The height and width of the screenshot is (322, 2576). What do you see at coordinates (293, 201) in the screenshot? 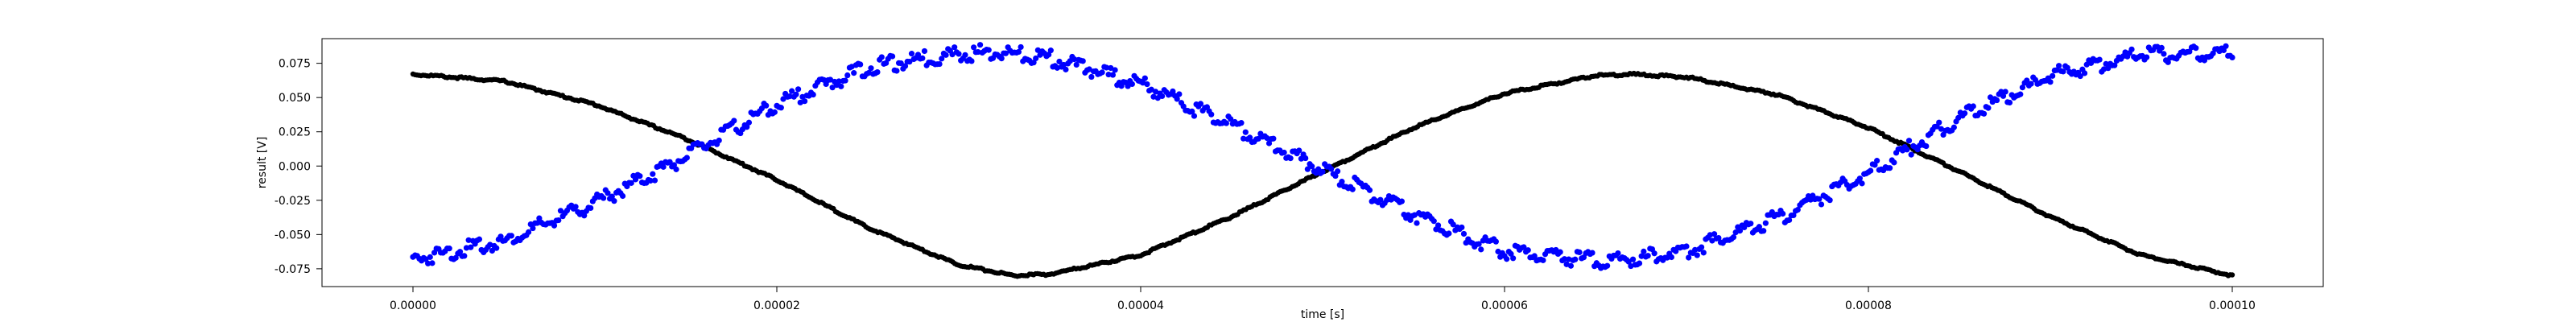
I see `y-tick-label: -0.025` at bounding box center [293, 201].